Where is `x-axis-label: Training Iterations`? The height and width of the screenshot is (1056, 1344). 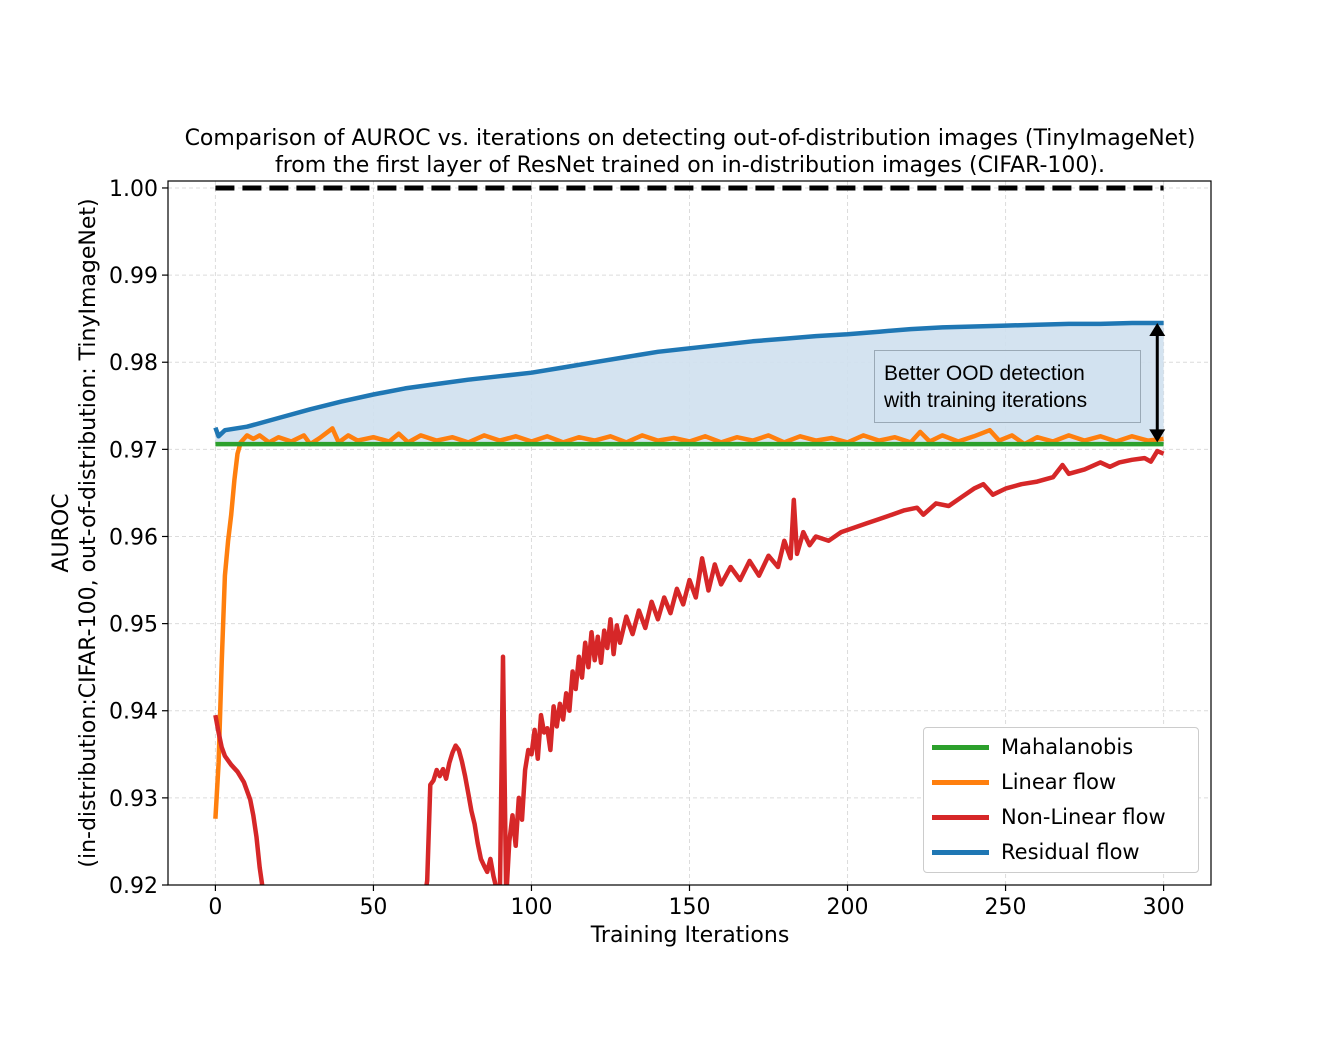
x-axis-label: Training Iterations is located at coordinates (690, 935).